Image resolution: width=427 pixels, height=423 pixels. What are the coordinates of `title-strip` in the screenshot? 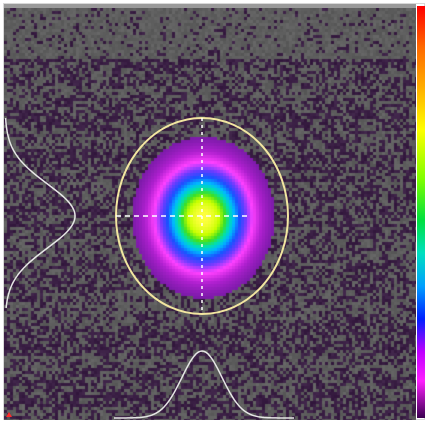 It's located at (210, 6).